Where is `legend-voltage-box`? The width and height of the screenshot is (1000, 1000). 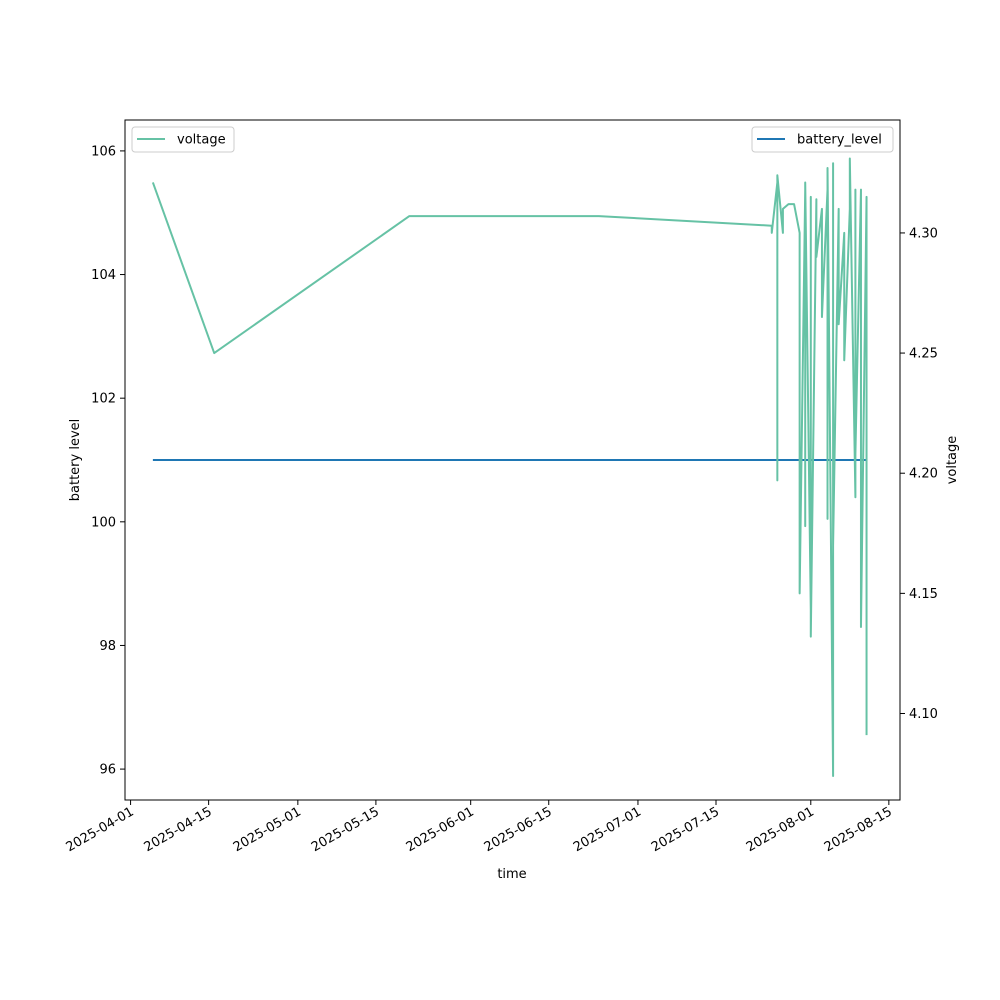
legend-voltage-box is located at coordinates (183, 139).